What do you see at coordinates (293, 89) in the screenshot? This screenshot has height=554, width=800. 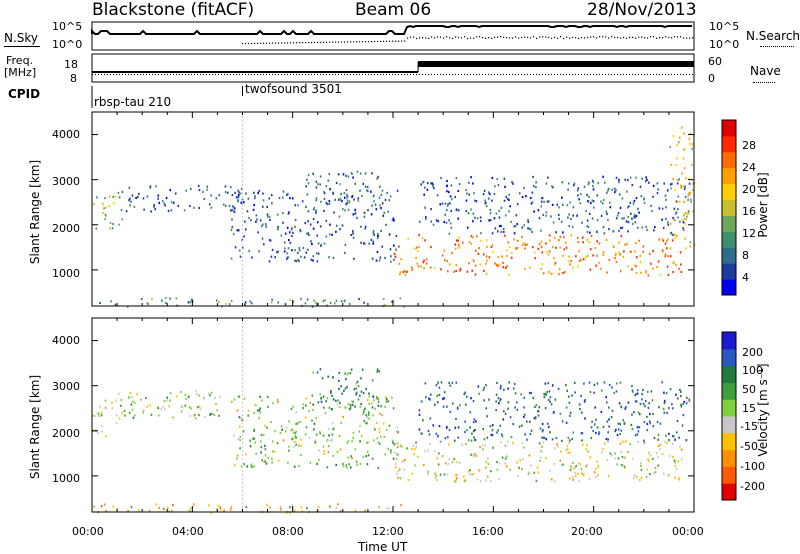 I see `cpid-segment-2: twofsound 3501` at bounding box center [293, 89].